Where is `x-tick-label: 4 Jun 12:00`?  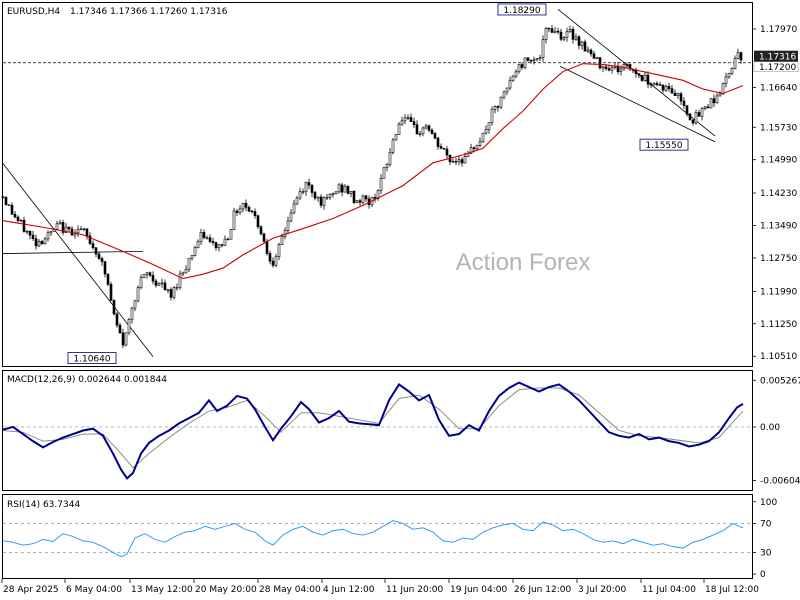
x-tick-label: 4 Jun 12:00 is located at coordinates (349, 590).